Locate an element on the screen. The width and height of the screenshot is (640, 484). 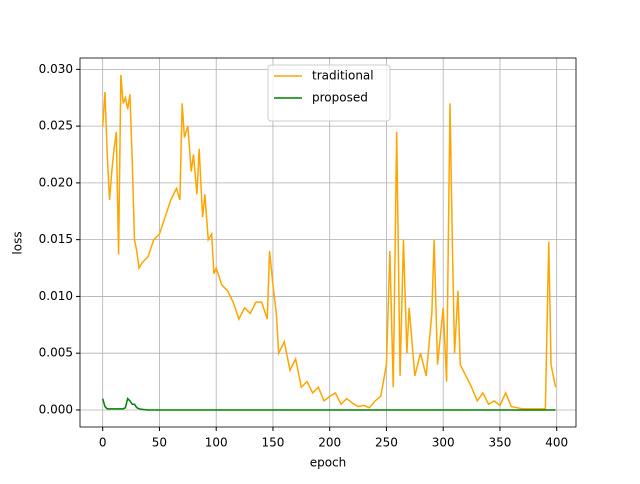
y-tick-label: 0.020 is located at coordinates (56, 182).